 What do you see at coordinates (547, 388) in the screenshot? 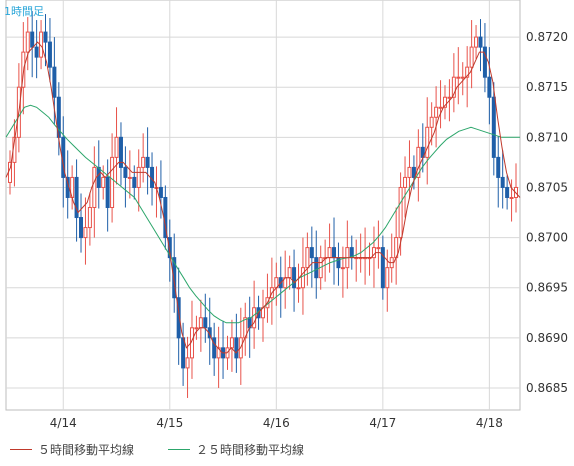
I see `y-tick-label: 0.8685` at bounding box center [547, 388].